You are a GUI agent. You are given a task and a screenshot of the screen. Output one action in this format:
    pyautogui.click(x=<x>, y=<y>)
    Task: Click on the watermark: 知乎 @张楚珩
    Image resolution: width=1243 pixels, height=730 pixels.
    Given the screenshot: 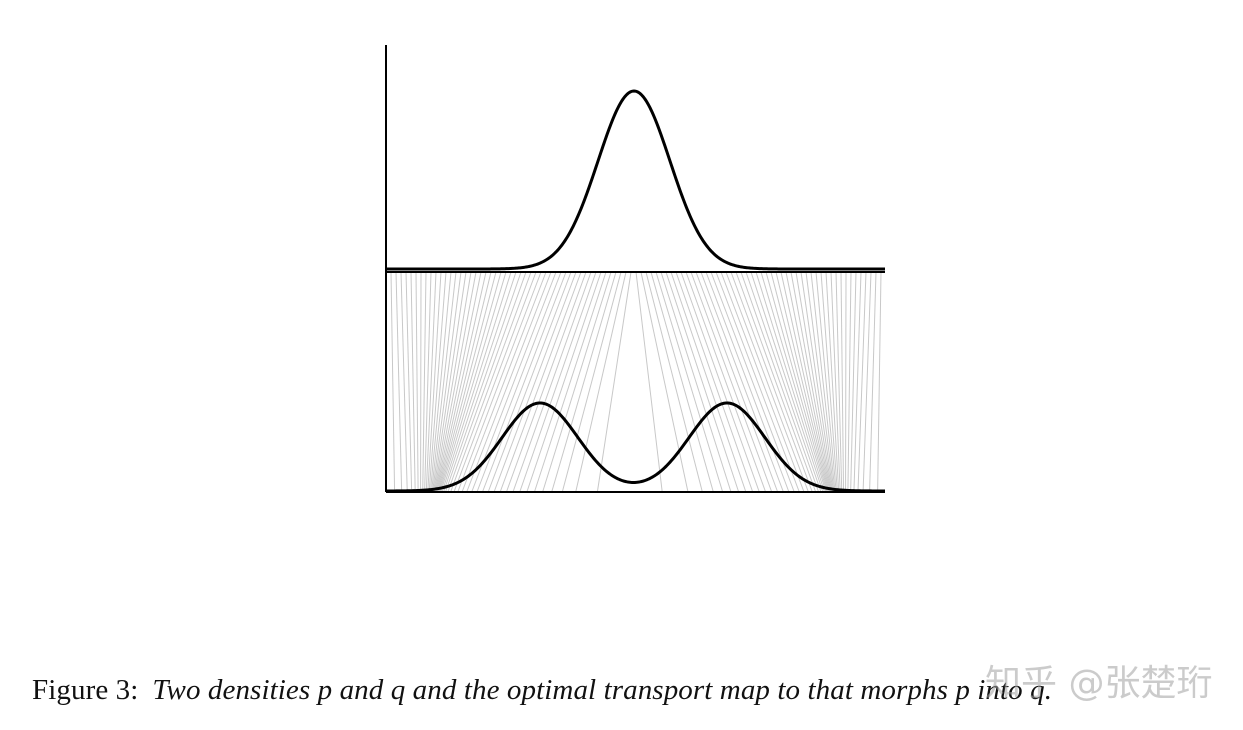 What is the action you would take?
    pyautogui.click(x=1099, y=683)
    